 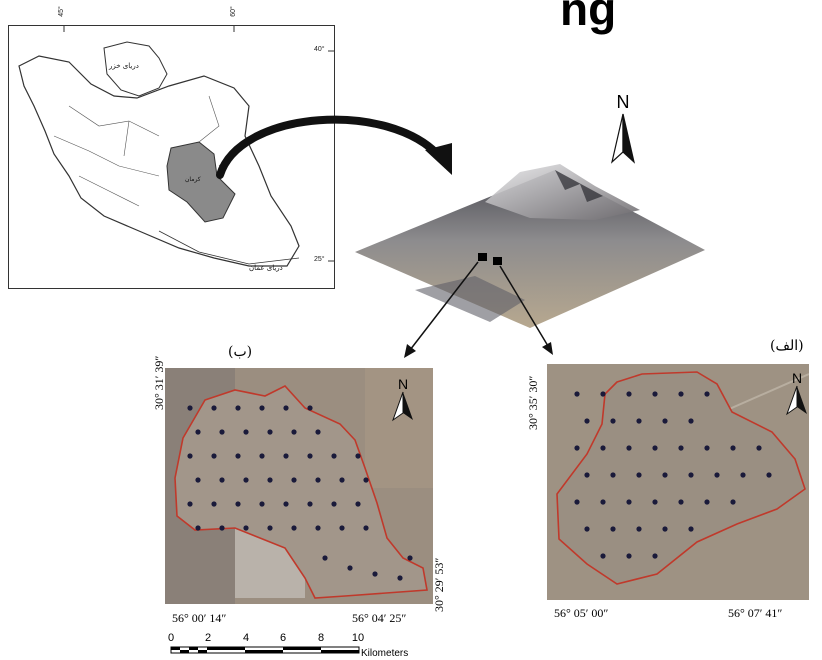 What do you see at coordinates (623, 102) in the screenshot?
I see `north-letter: N` at bounding box center [623, 102].